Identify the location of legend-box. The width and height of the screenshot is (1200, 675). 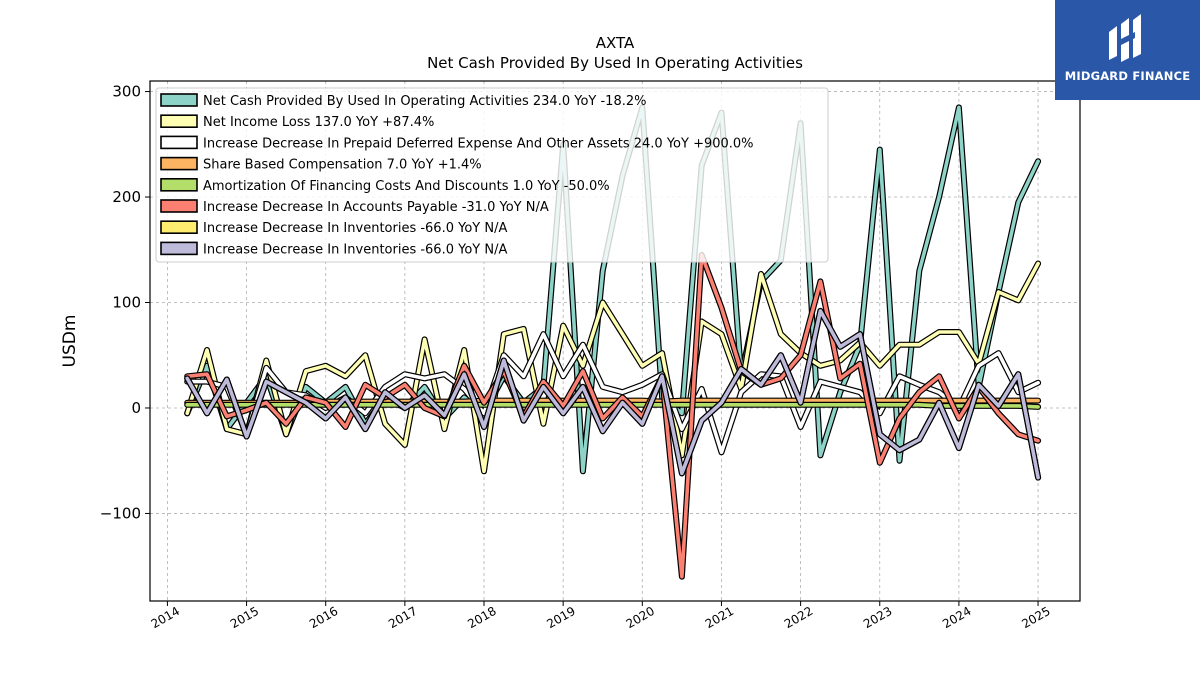
(492, 175).